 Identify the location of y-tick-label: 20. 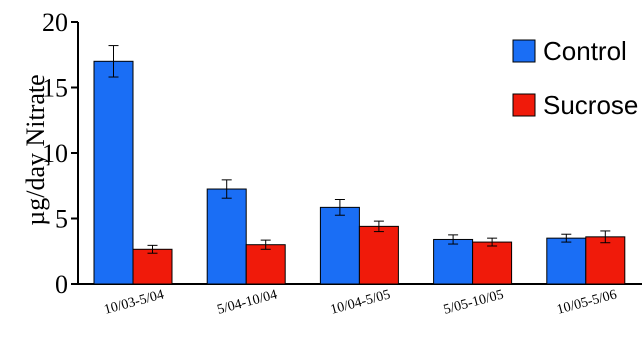
(55, 22).